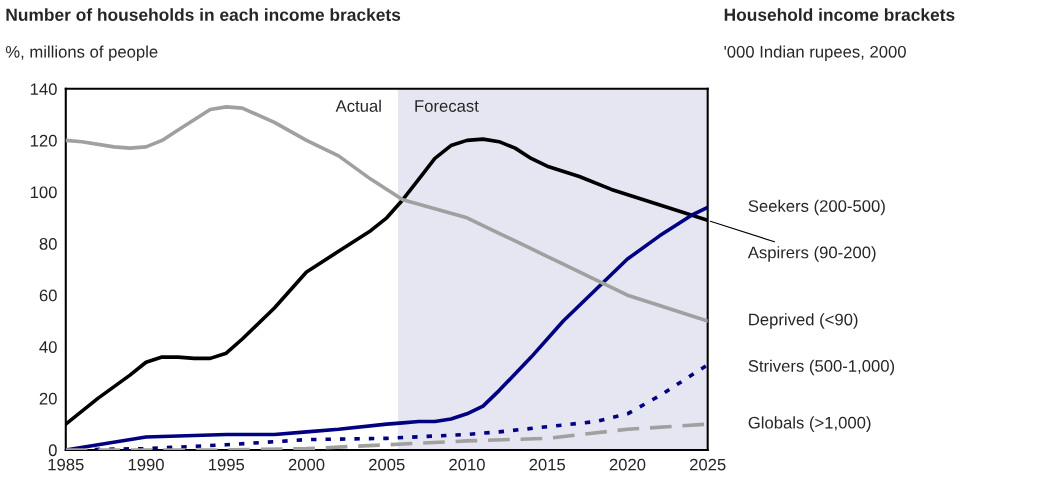 Image resolution: width=1061 pixels, height=488 pixels. I want to click on text: Seekers (200-500), so click(816, 207).